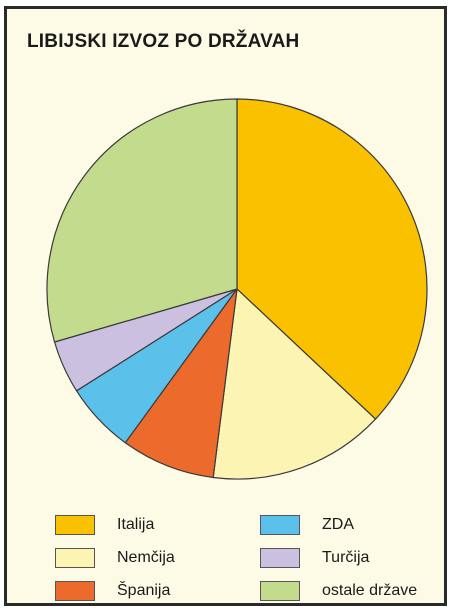 The image size is (456, 613). What do you see at coordinates (75, 591) in the screenshot?
I see `legend-swatch-spanija` at bounding box center [75, 591].